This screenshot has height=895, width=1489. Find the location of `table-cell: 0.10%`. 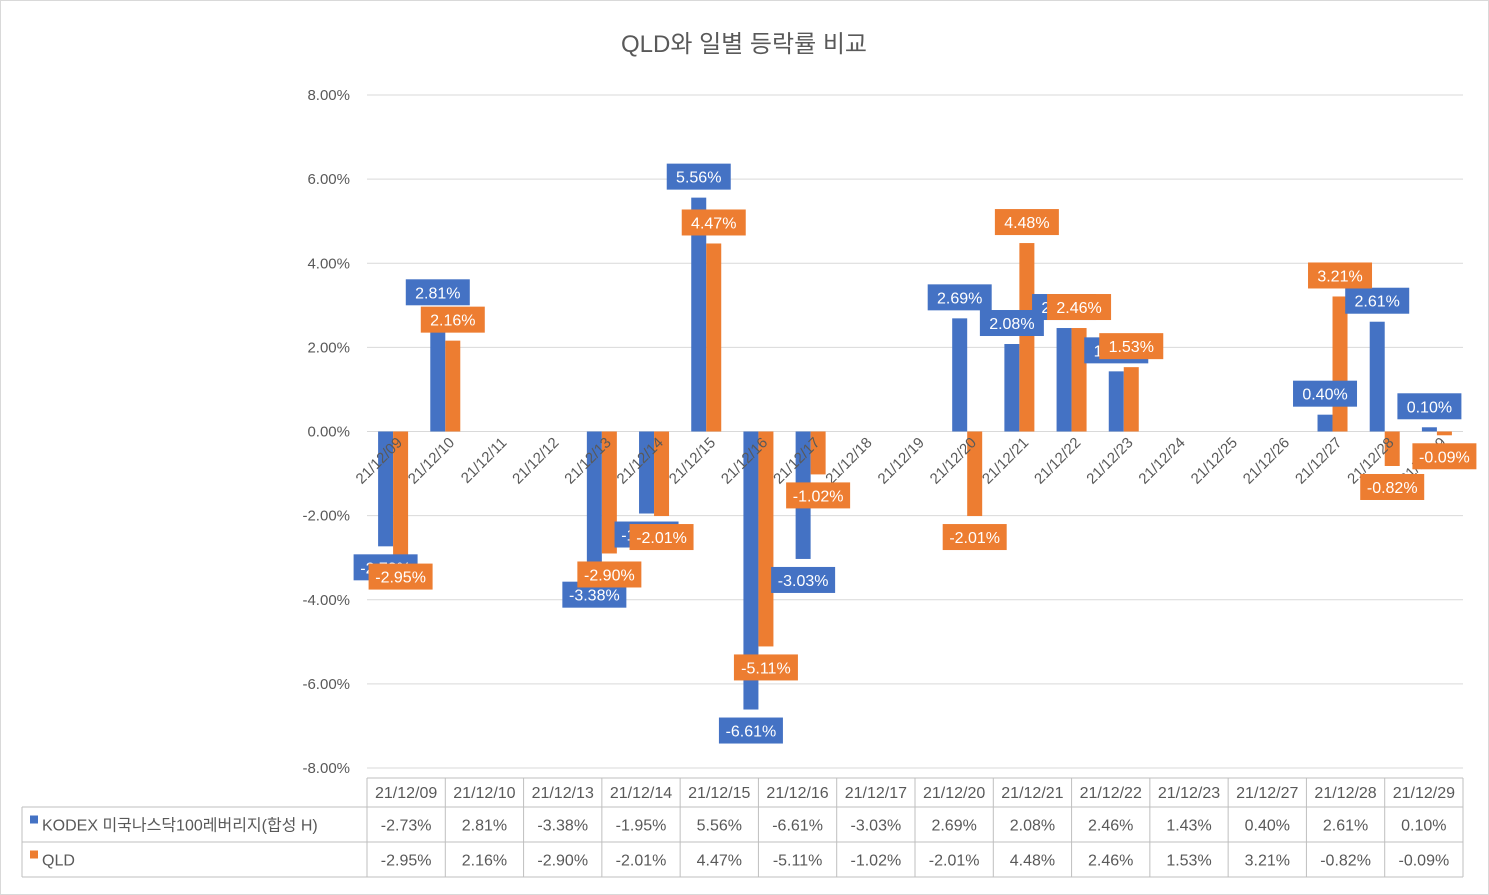

table-cell: 0.10% is located at coordinates (1423, 826).